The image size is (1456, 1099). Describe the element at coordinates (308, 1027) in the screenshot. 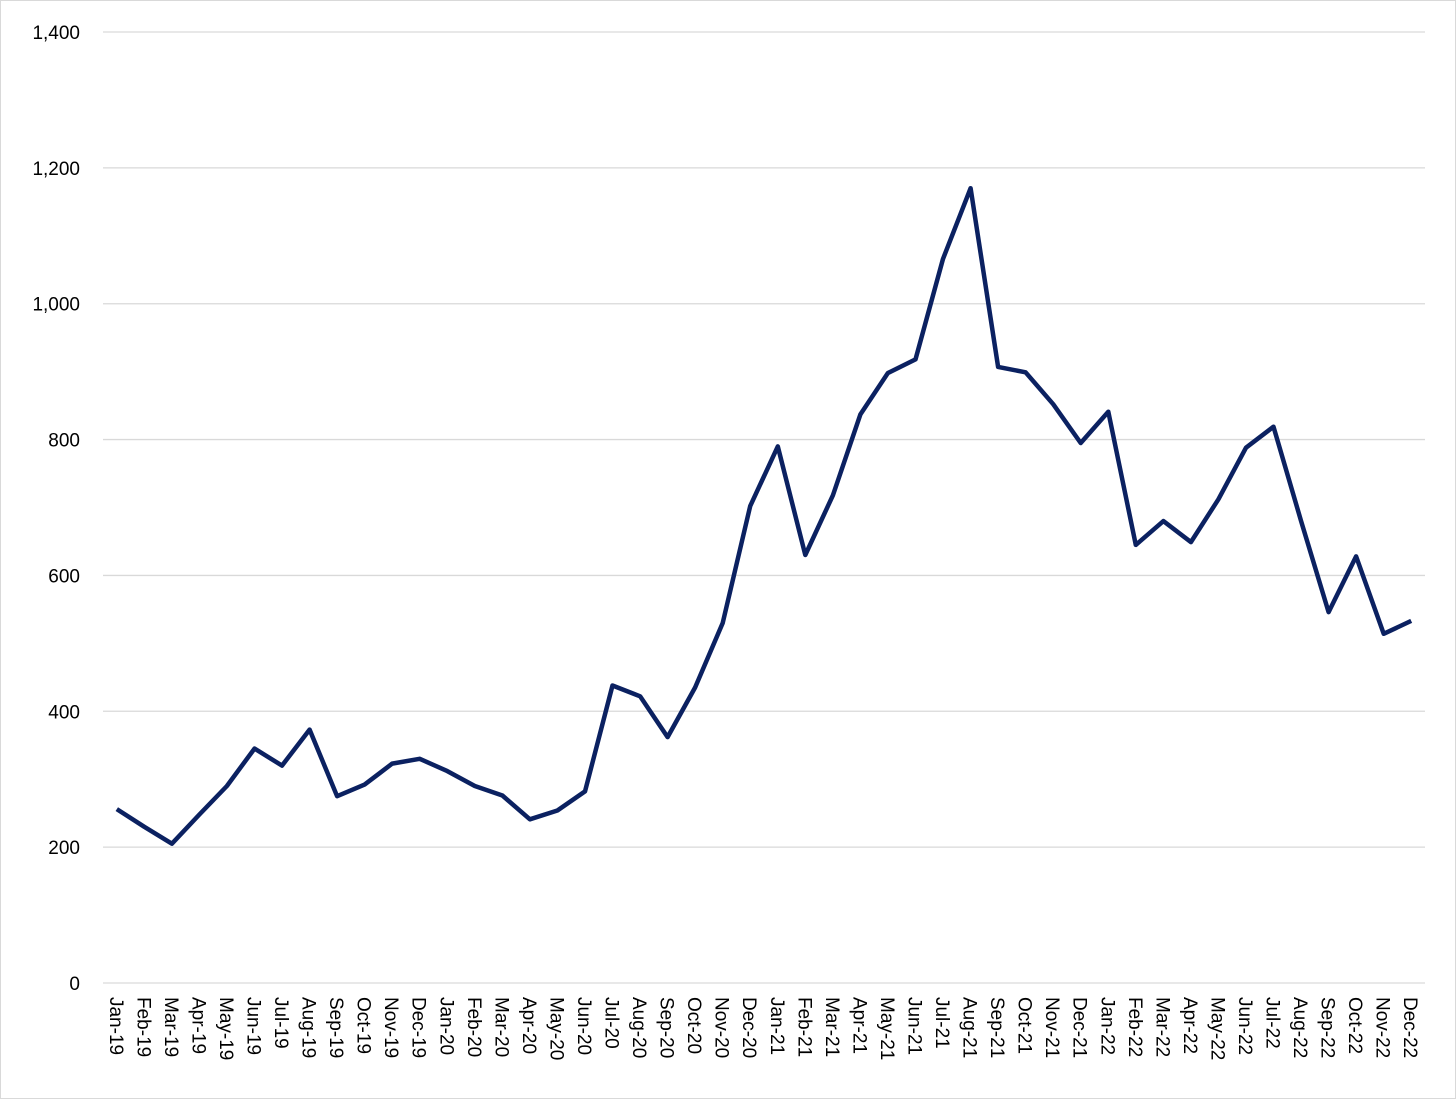

I see `x-tick-label: Aug-19` at that location.